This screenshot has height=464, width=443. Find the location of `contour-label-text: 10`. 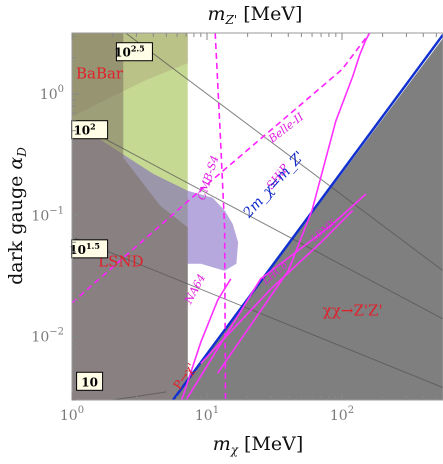

contour-label-text: 10 is located at coordinates (89, 382).